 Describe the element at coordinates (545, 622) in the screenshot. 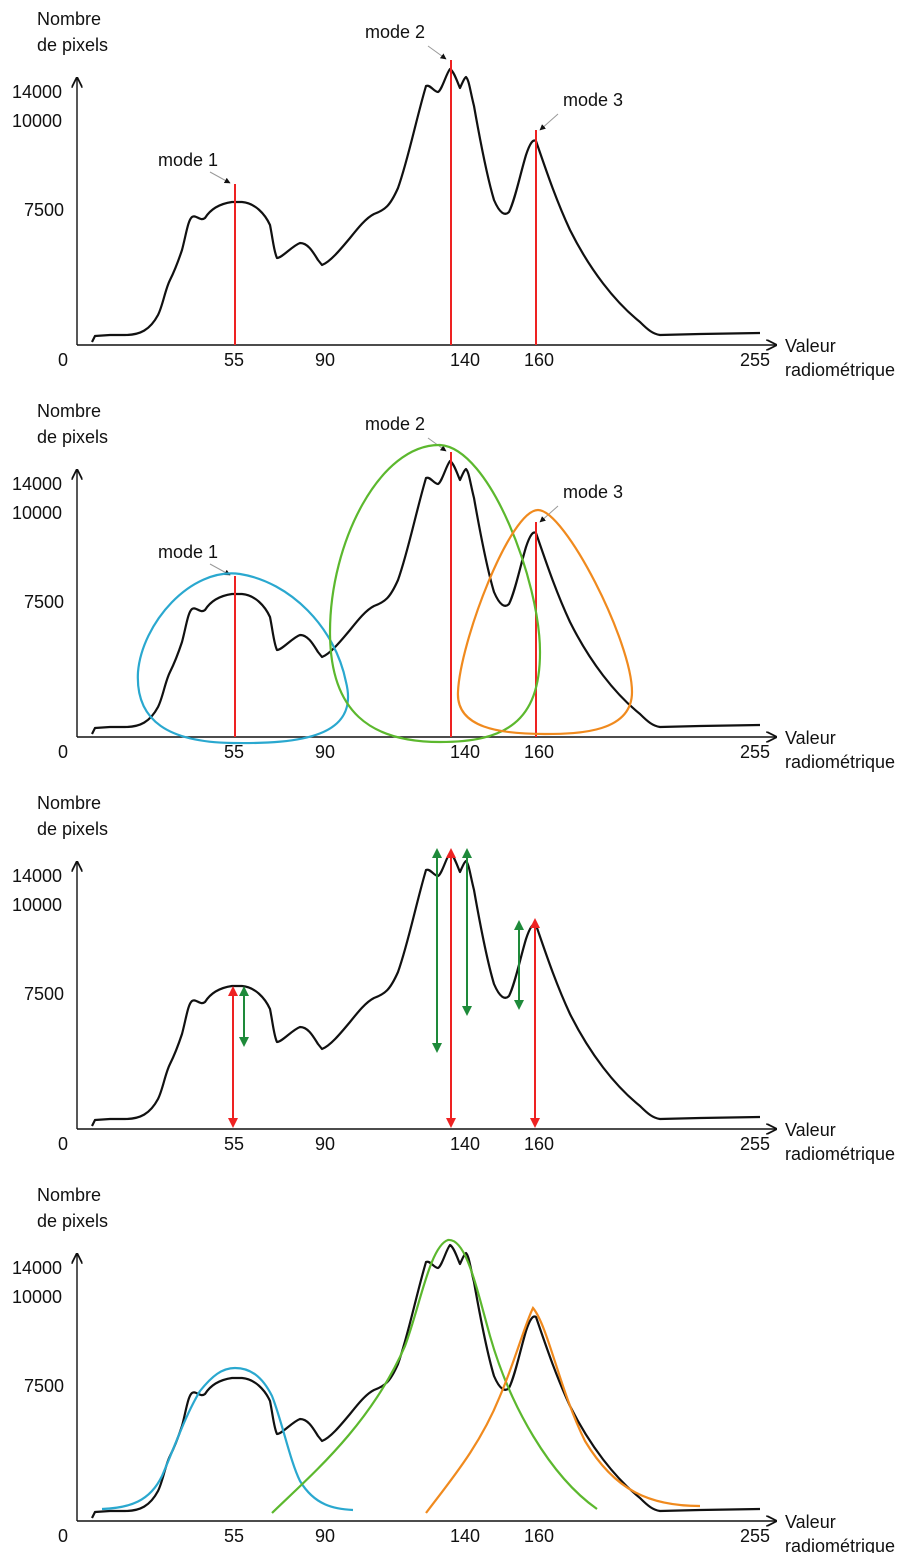

I see `mode-3-ellipse` at that location.